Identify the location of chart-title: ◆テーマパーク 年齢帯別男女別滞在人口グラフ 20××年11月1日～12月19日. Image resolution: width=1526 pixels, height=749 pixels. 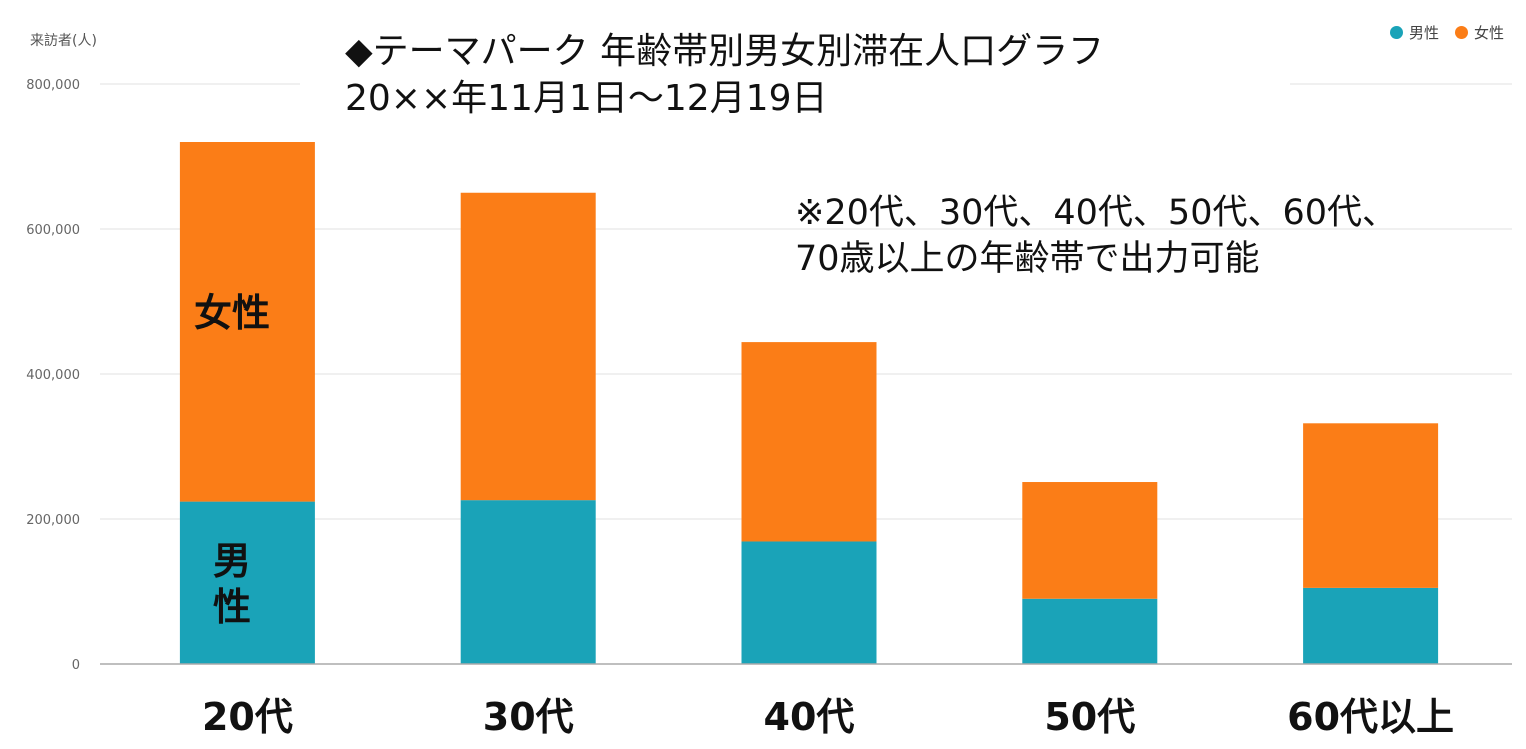
(795, 76).